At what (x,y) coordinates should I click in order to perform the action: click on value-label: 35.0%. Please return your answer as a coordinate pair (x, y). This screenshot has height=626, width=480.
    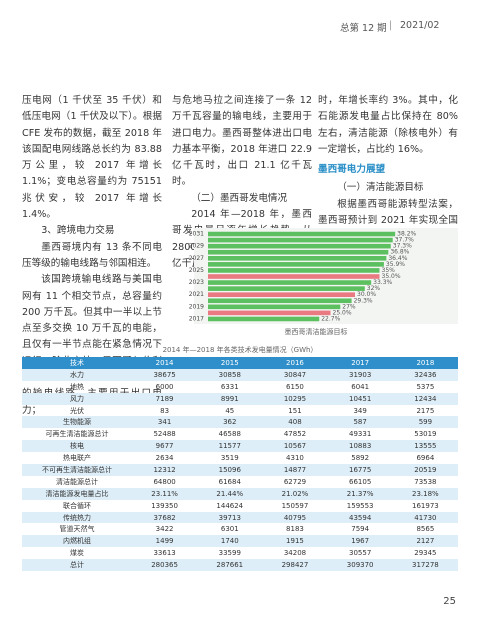
    Looking at the image, I should click on (391, 276).